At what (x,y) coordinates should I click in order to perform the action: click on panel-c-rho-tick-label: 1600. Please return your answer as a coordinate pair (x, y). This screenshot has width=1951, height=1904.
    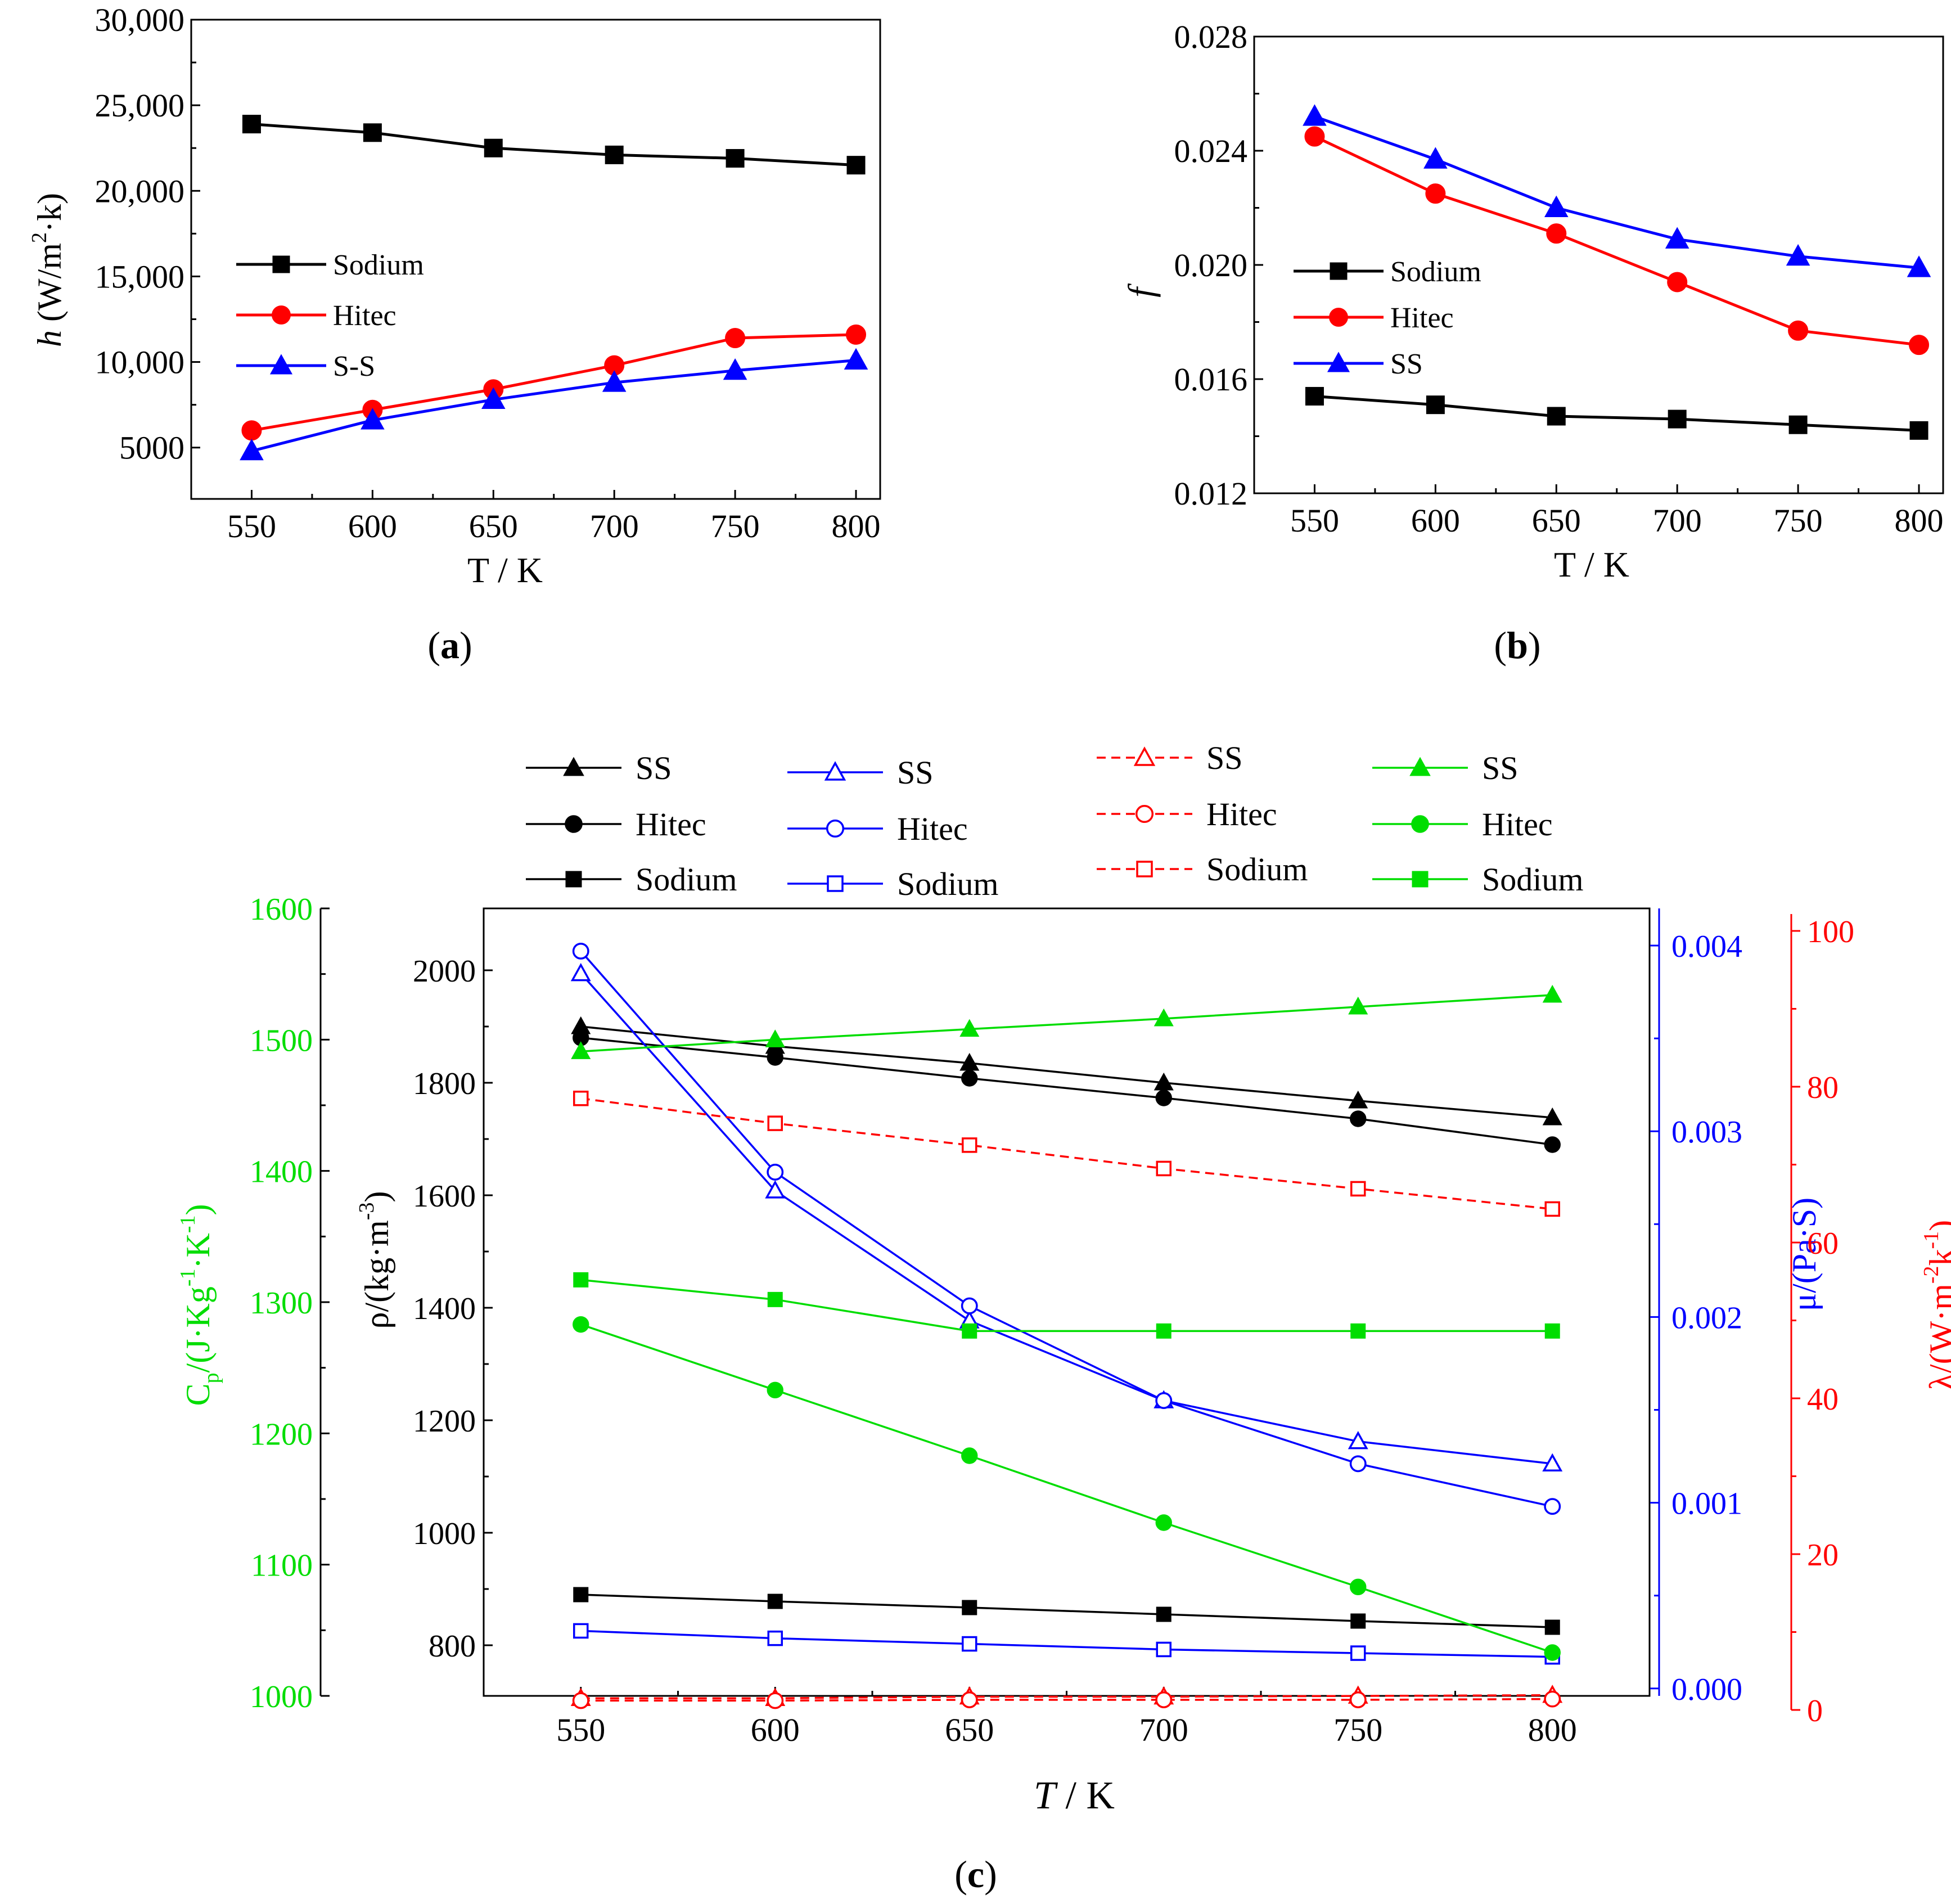
    Looking at the image, I should click on (444, 1196).